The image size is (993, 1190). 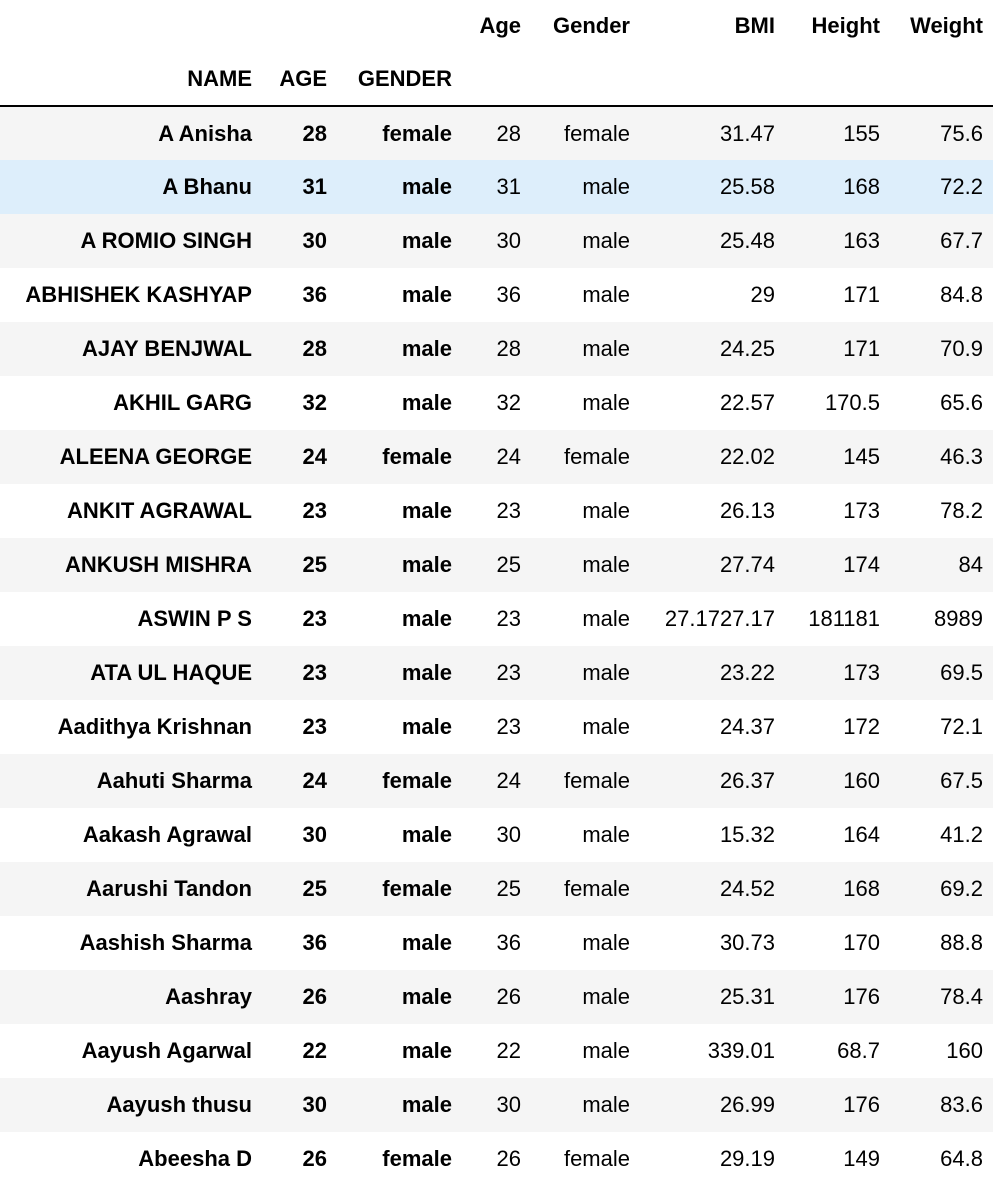 What do you see at coordinates (314, 618) in the screenshot?
I see `index-age-cell: 23` at bounding box center [314, 618].